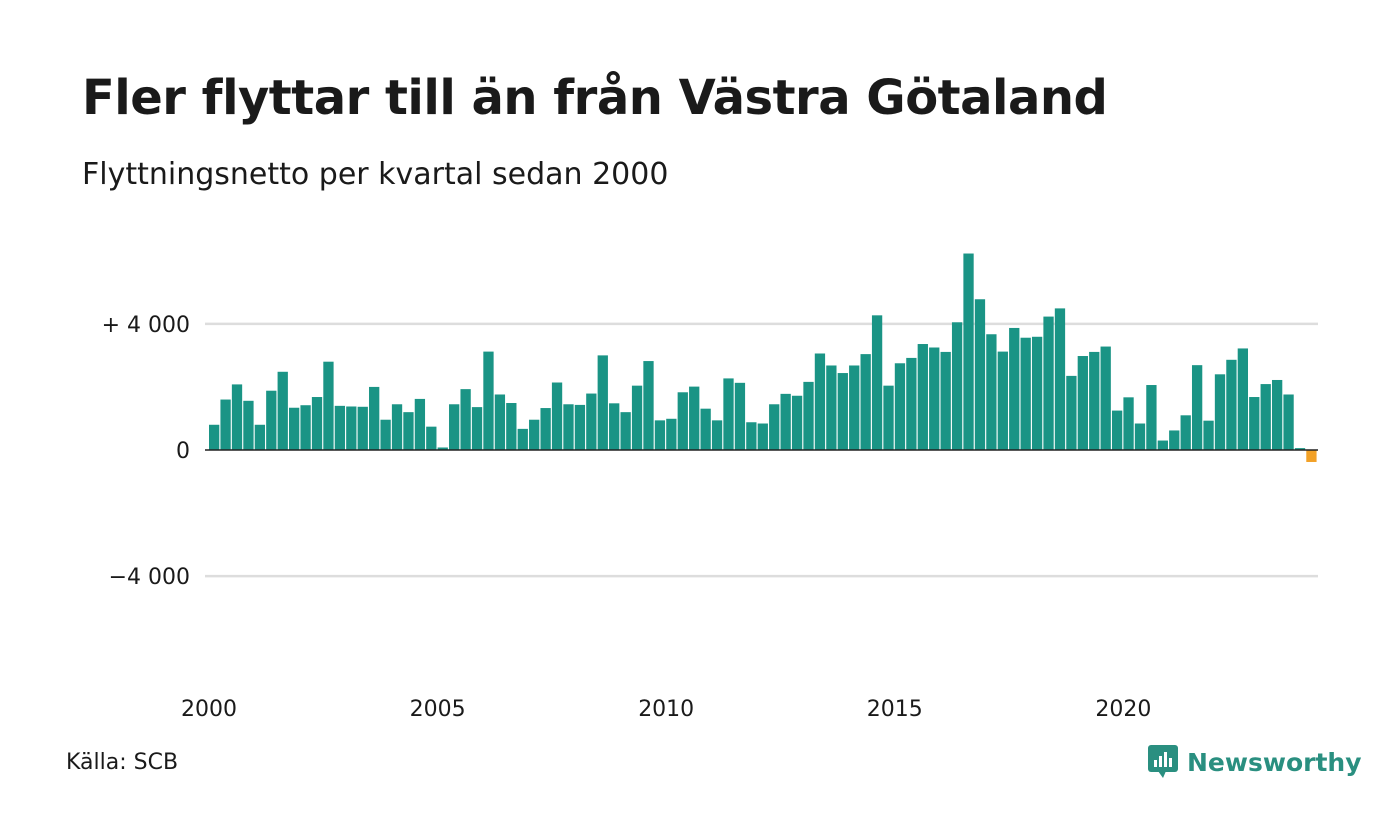 The image size is (1400, 840). Describe the element at coordinates (1123, 709) in the screenshot. I see `x-tick-label: 2020` at that location.